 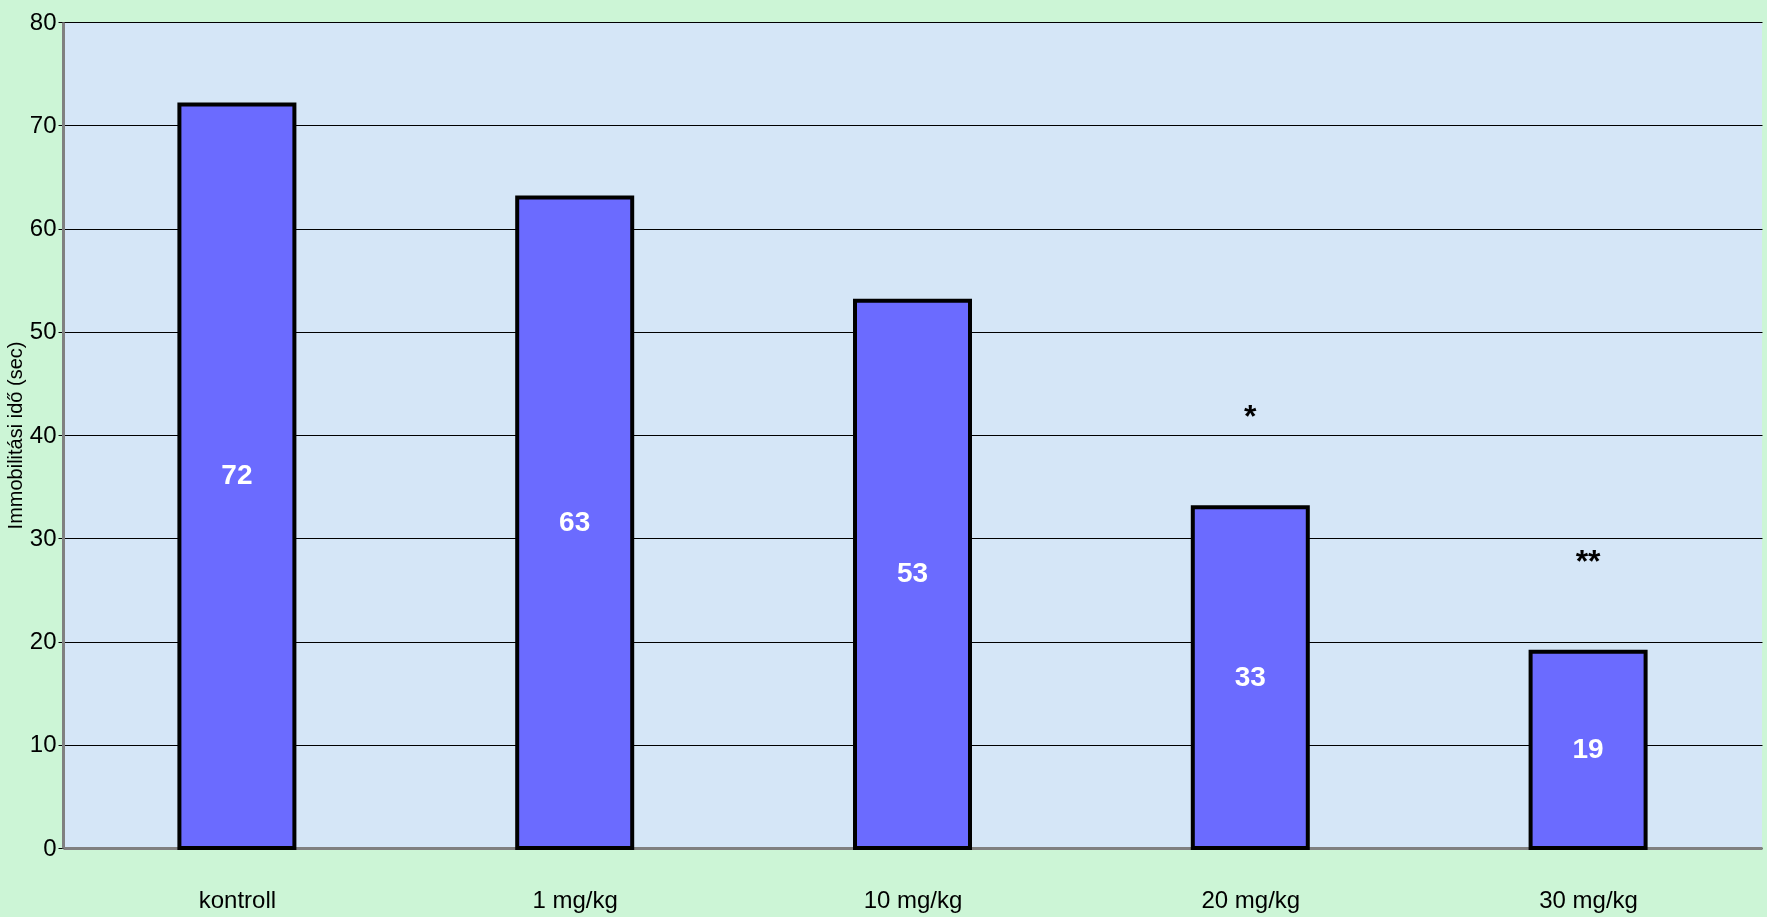 What do you see at coordinates (43, 124) in the screenshot?
I see `y-tick-label: 70` at bounding box center [43, 124].